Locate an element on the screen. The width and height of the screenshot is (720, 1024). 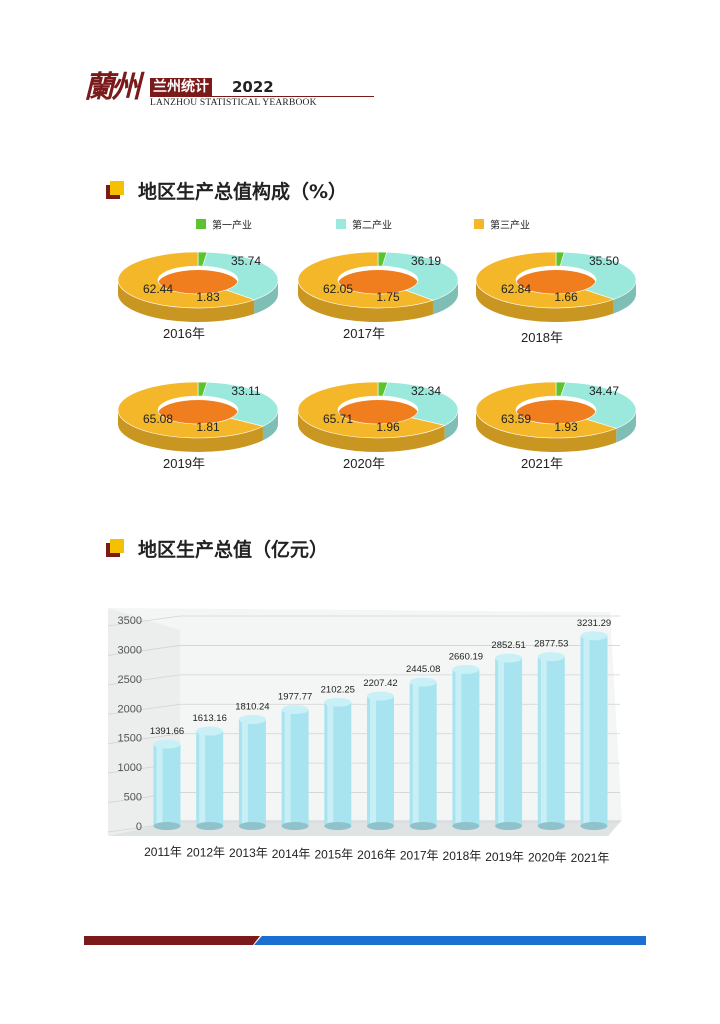
x-tick-label: 2020年 is located at coordinates (547, 857).